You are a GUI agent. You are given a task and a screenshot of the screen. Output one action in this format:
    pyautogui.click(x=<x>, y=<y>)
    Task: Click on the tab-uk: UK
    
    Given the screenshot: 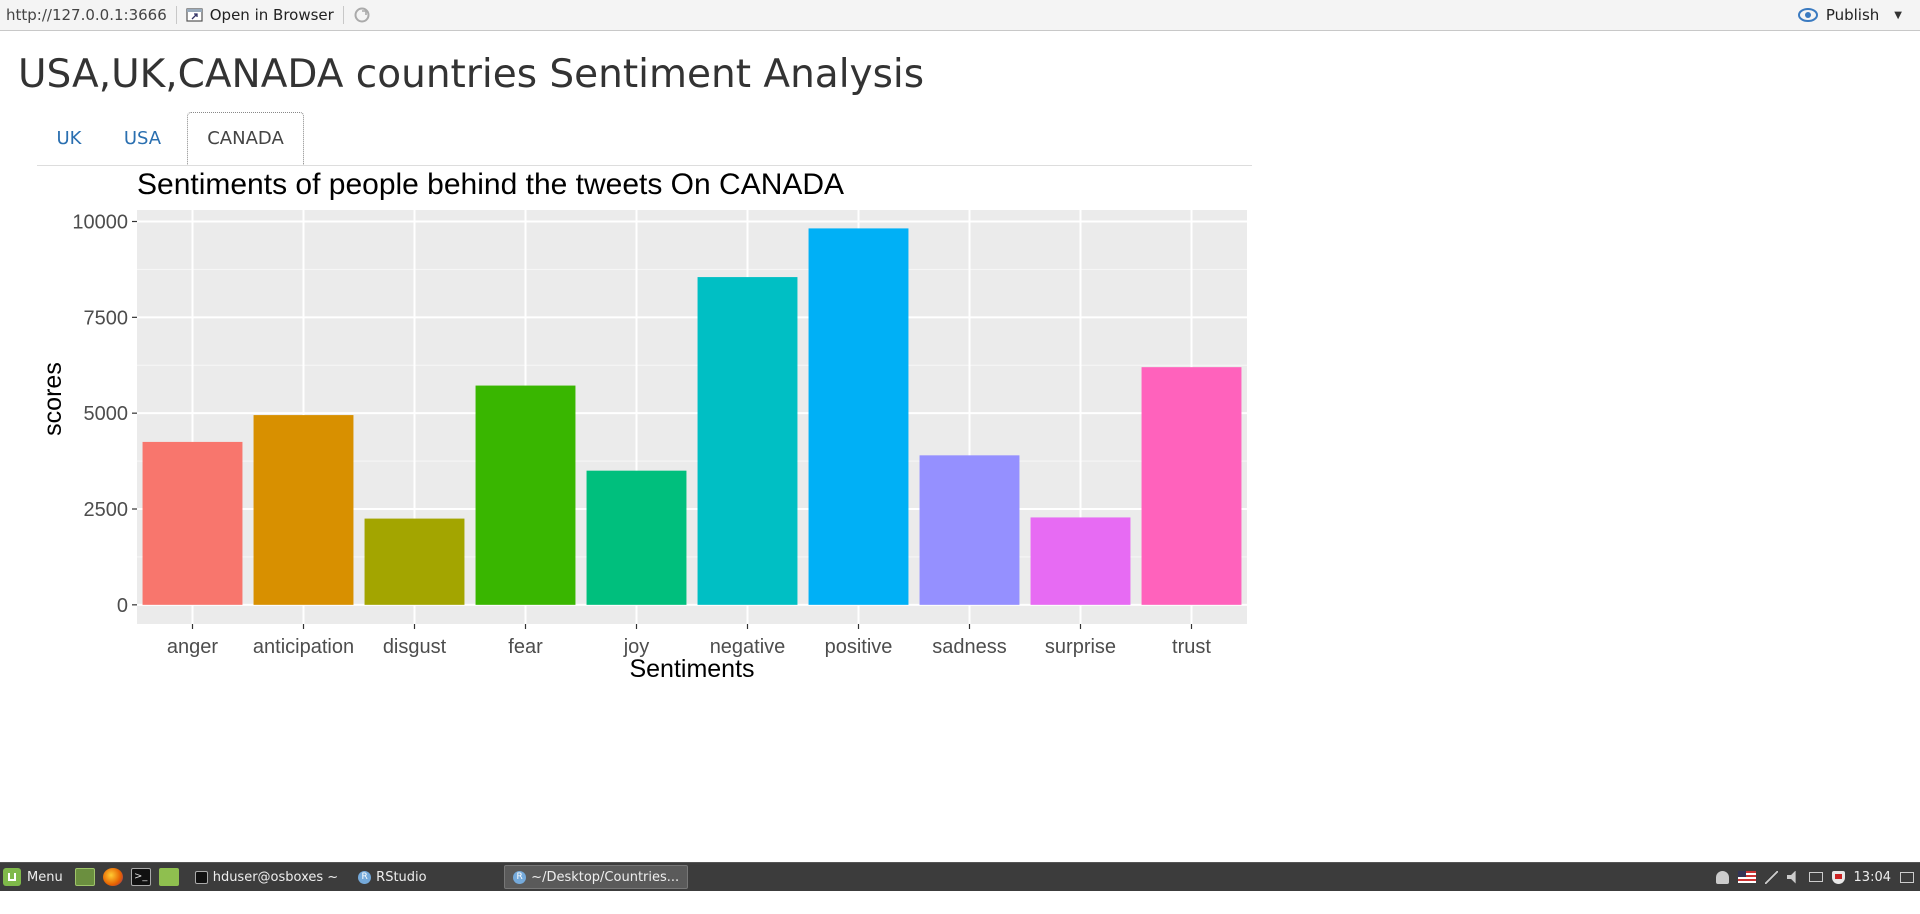 What is the action you would take?
    pyautogui.click(x=69, y=138)
    